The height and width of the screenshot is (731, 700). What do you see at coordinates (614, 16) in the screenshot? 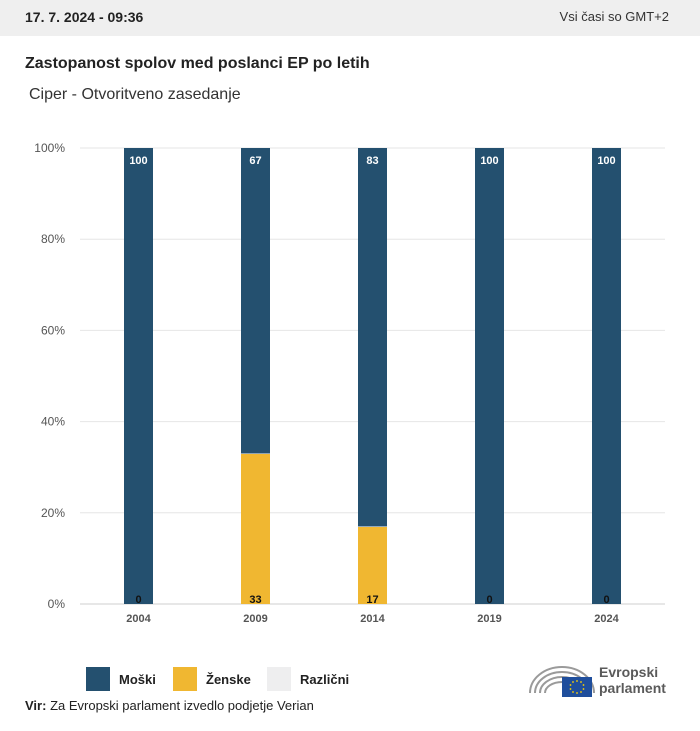
I see `timezone-note: Vsi časi so GMT+2` at bounding box center [614, 16].